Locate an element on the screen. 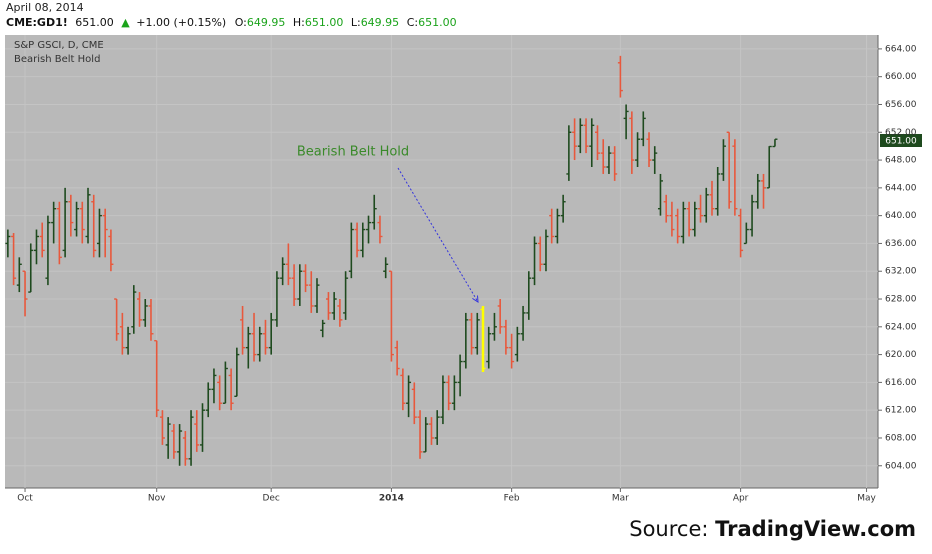 Image resolution: width=932 pixels, height=554 pixels. source: Source: TradingView.com is located at coordinates (772, 529).